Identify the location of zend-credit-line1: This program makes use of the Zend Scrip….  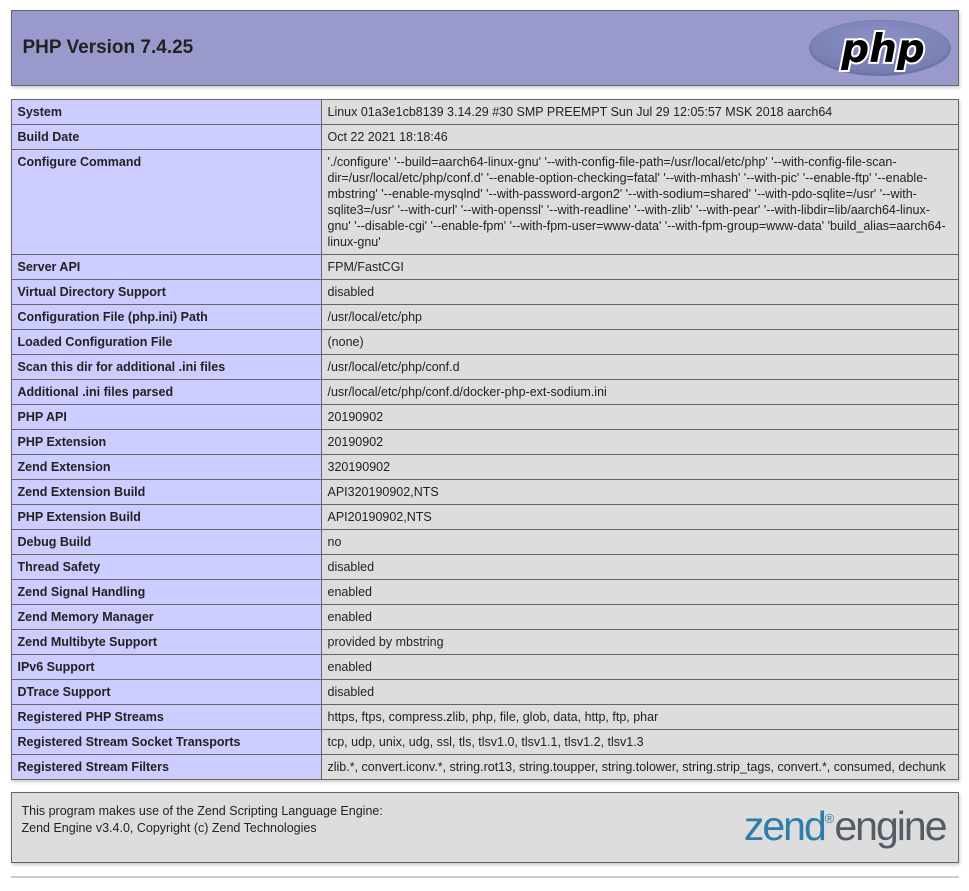
(202, 811).